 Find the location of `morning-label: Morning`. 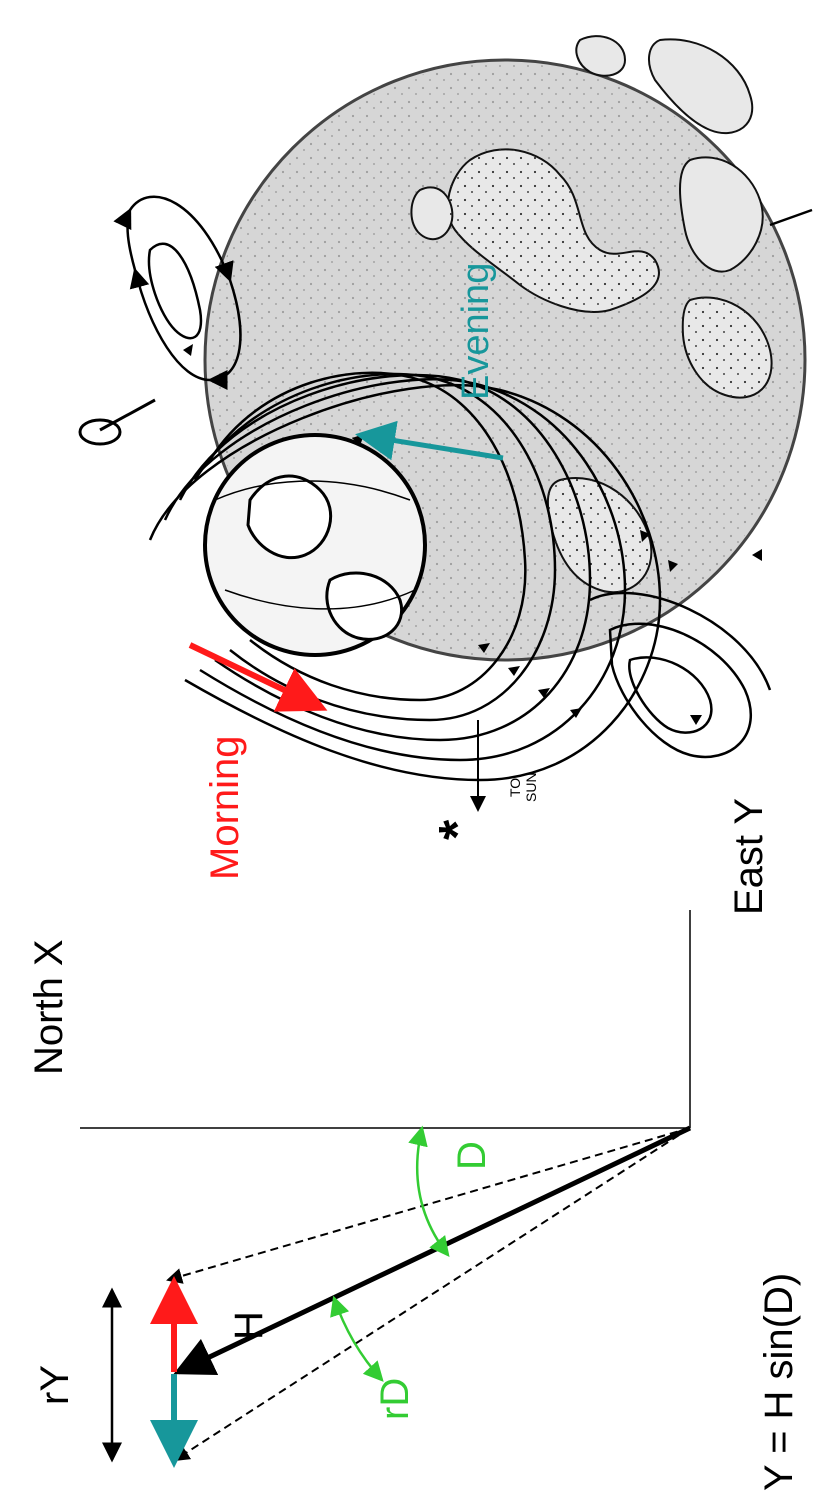

morning-label: Morning is located at coordinates (225, 807).